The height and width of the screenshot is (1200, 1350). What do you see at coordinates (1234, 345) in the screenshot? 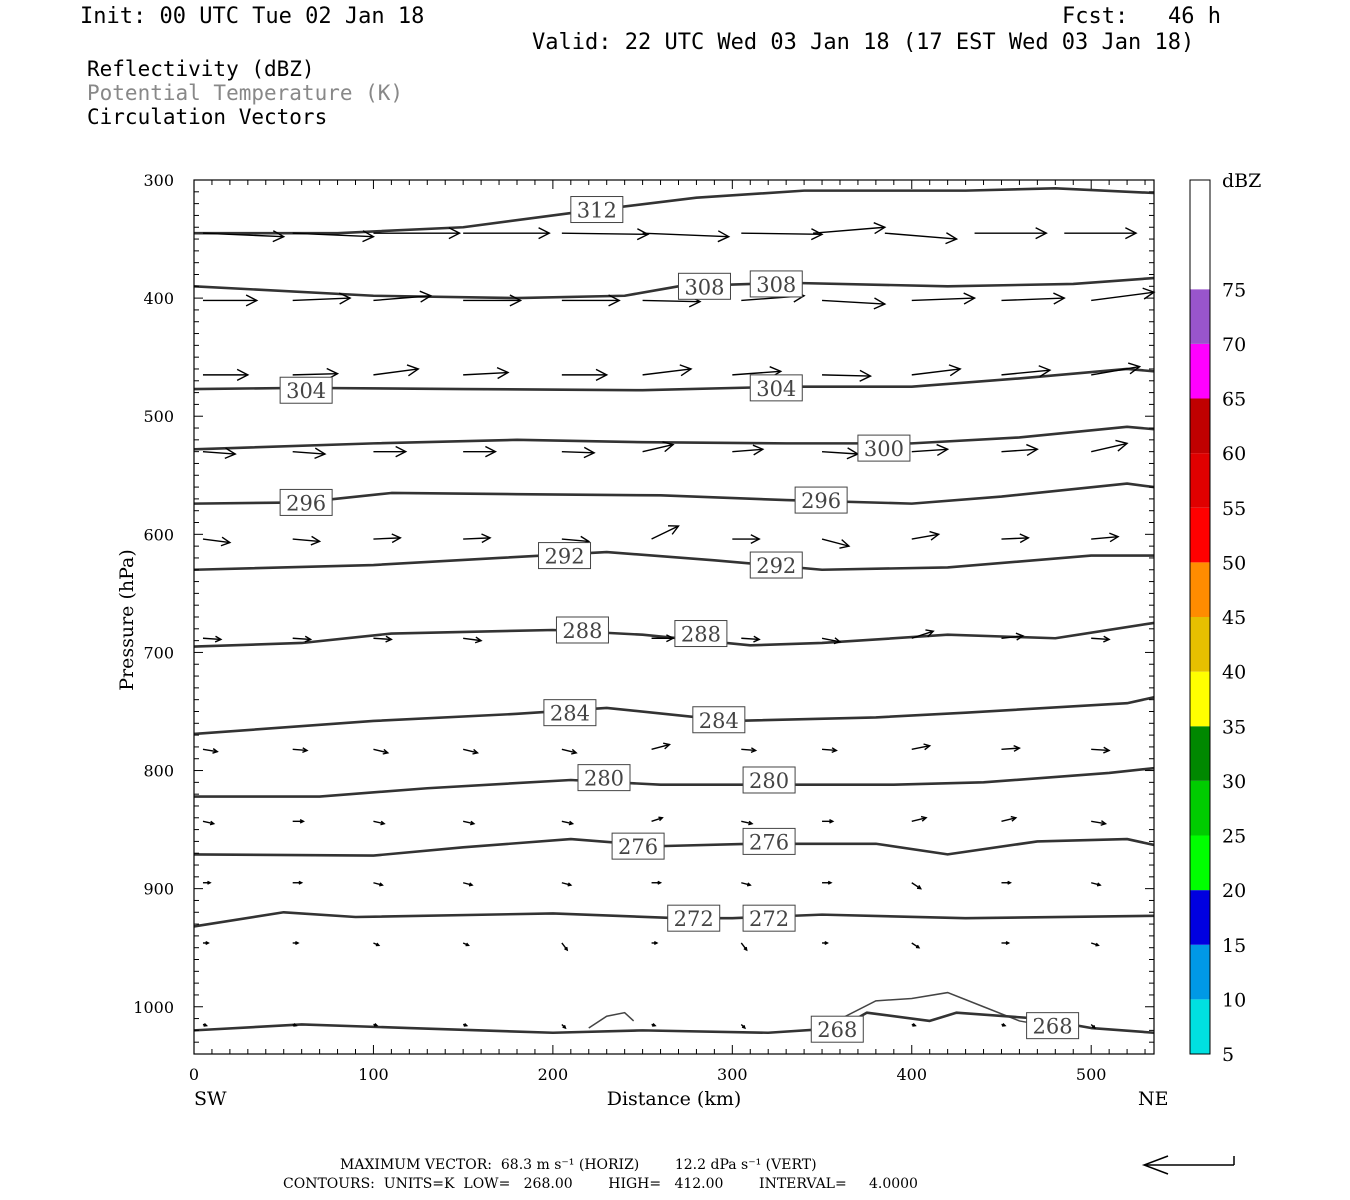
I see `colorbar-label: 70` at bounding box center [1234, 345].